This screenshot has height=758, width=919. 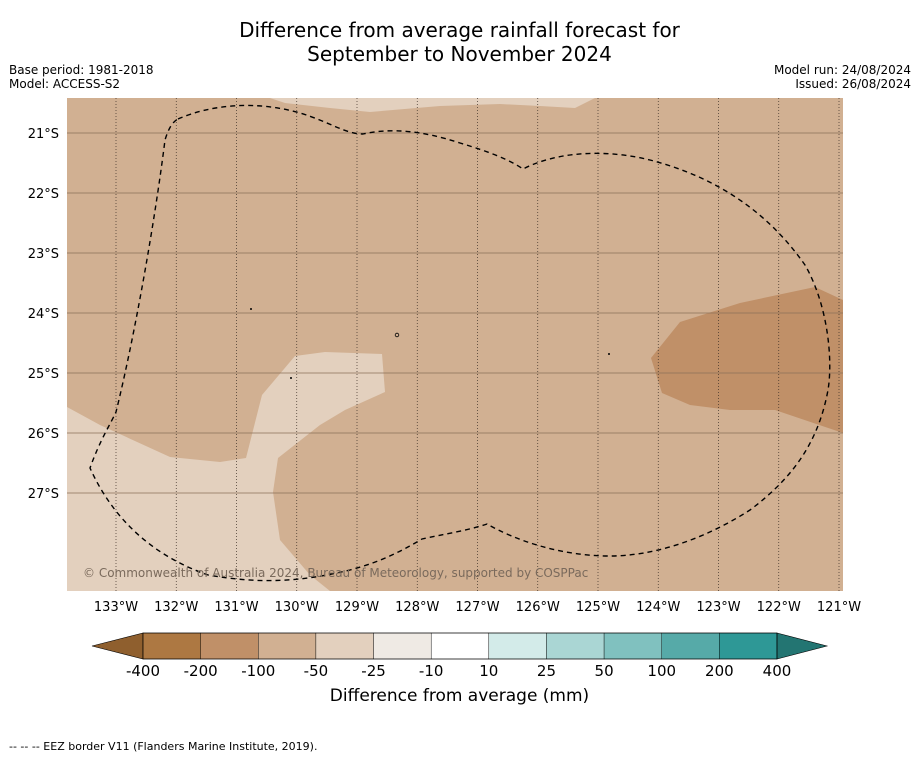 What do you see at coordinates (546, 671) in the screenshot?
I see `colorbar-tick-label: 25` at bounding box center [546, 671].